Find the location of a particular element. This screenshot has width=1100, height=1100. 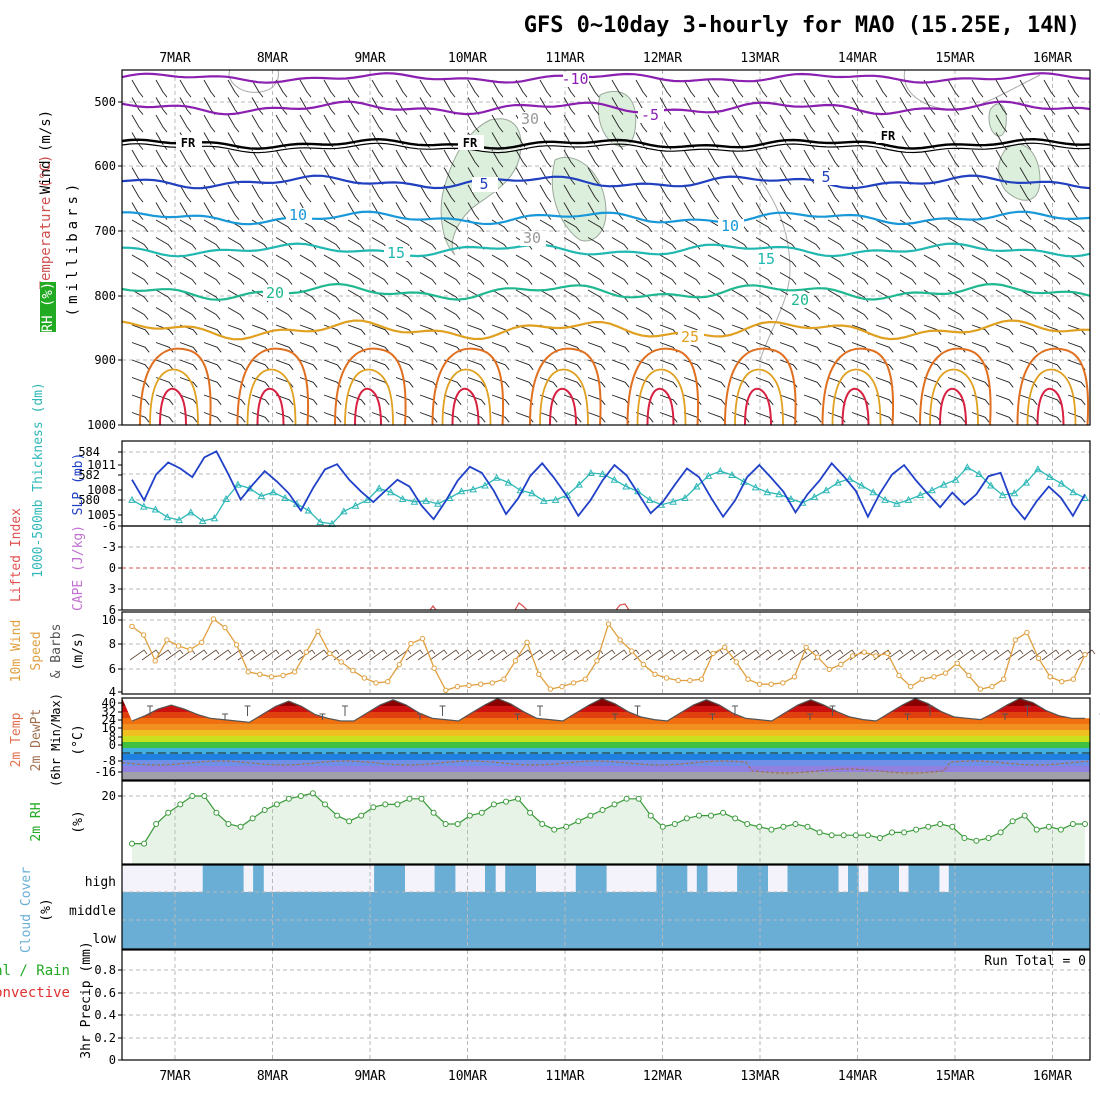

contour-label-bg is located at coordinates (397, 253).